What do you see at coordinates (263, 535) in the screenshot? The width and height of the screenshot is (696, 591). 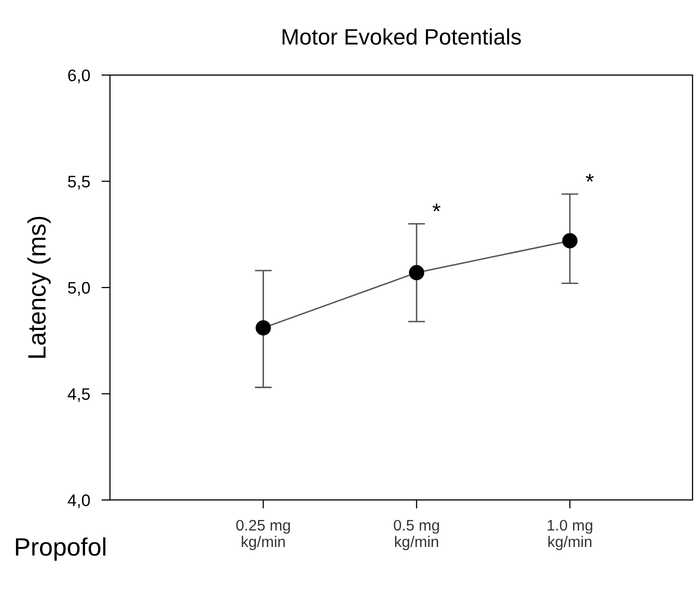 I see `x-tick-label: 0.25 mg kg/min` at bounding box center [263, 535].